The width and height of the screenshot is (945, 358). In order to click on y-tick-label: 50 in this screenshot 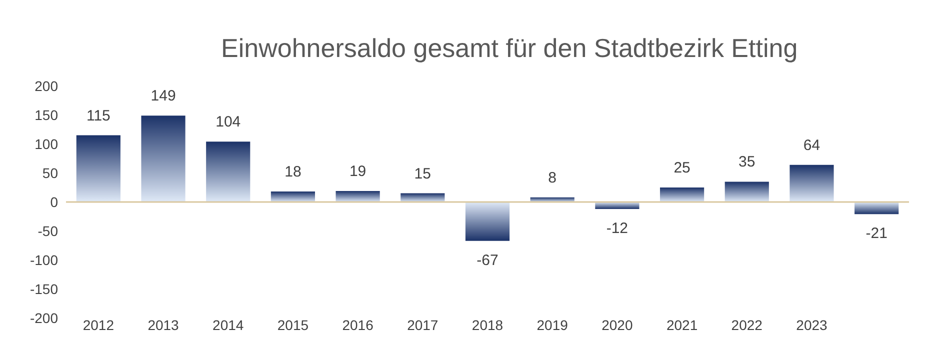, I will do `click(50, 173)`.